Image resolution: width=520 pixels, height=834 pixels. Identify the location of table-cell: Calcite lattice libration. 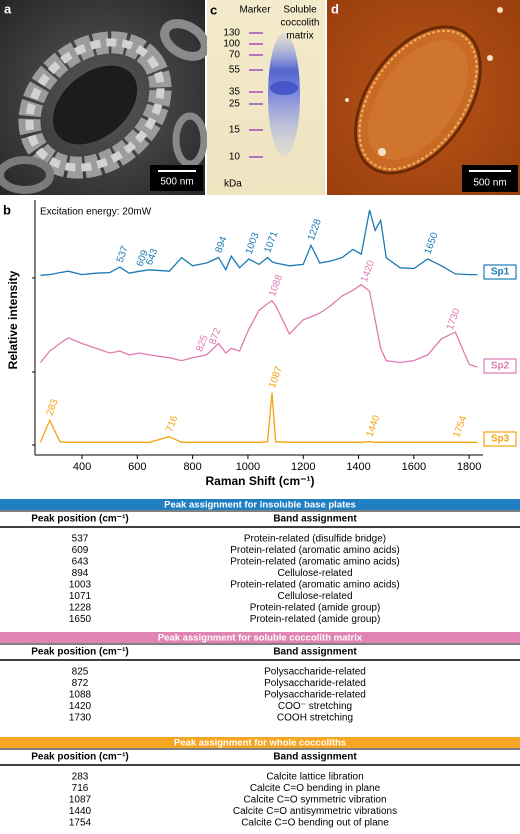
(314, 777).